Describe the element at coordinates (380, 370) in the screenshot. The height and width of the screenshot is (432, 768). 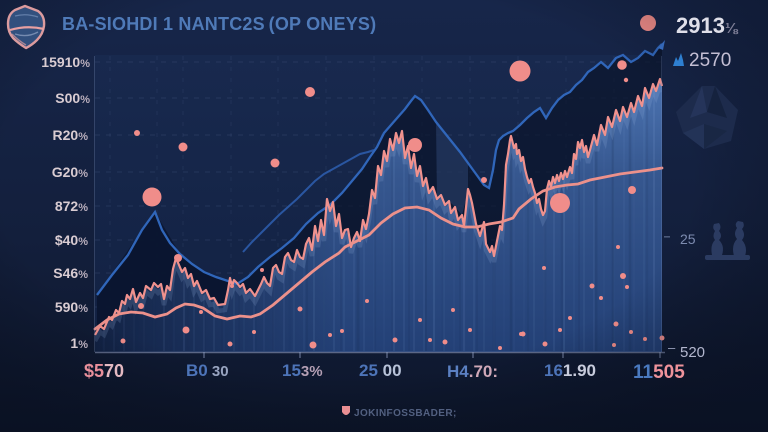
I see `svg-text: 25 00` at that location.